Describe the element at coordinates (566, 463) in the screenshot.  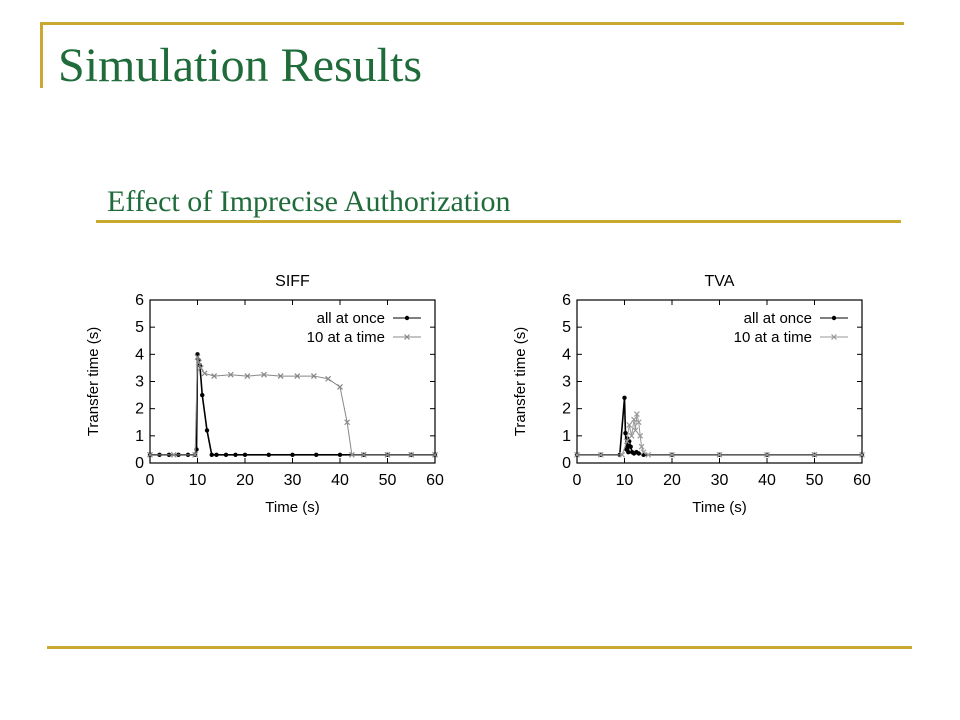
I see `y-tick-label: 0` at that location.